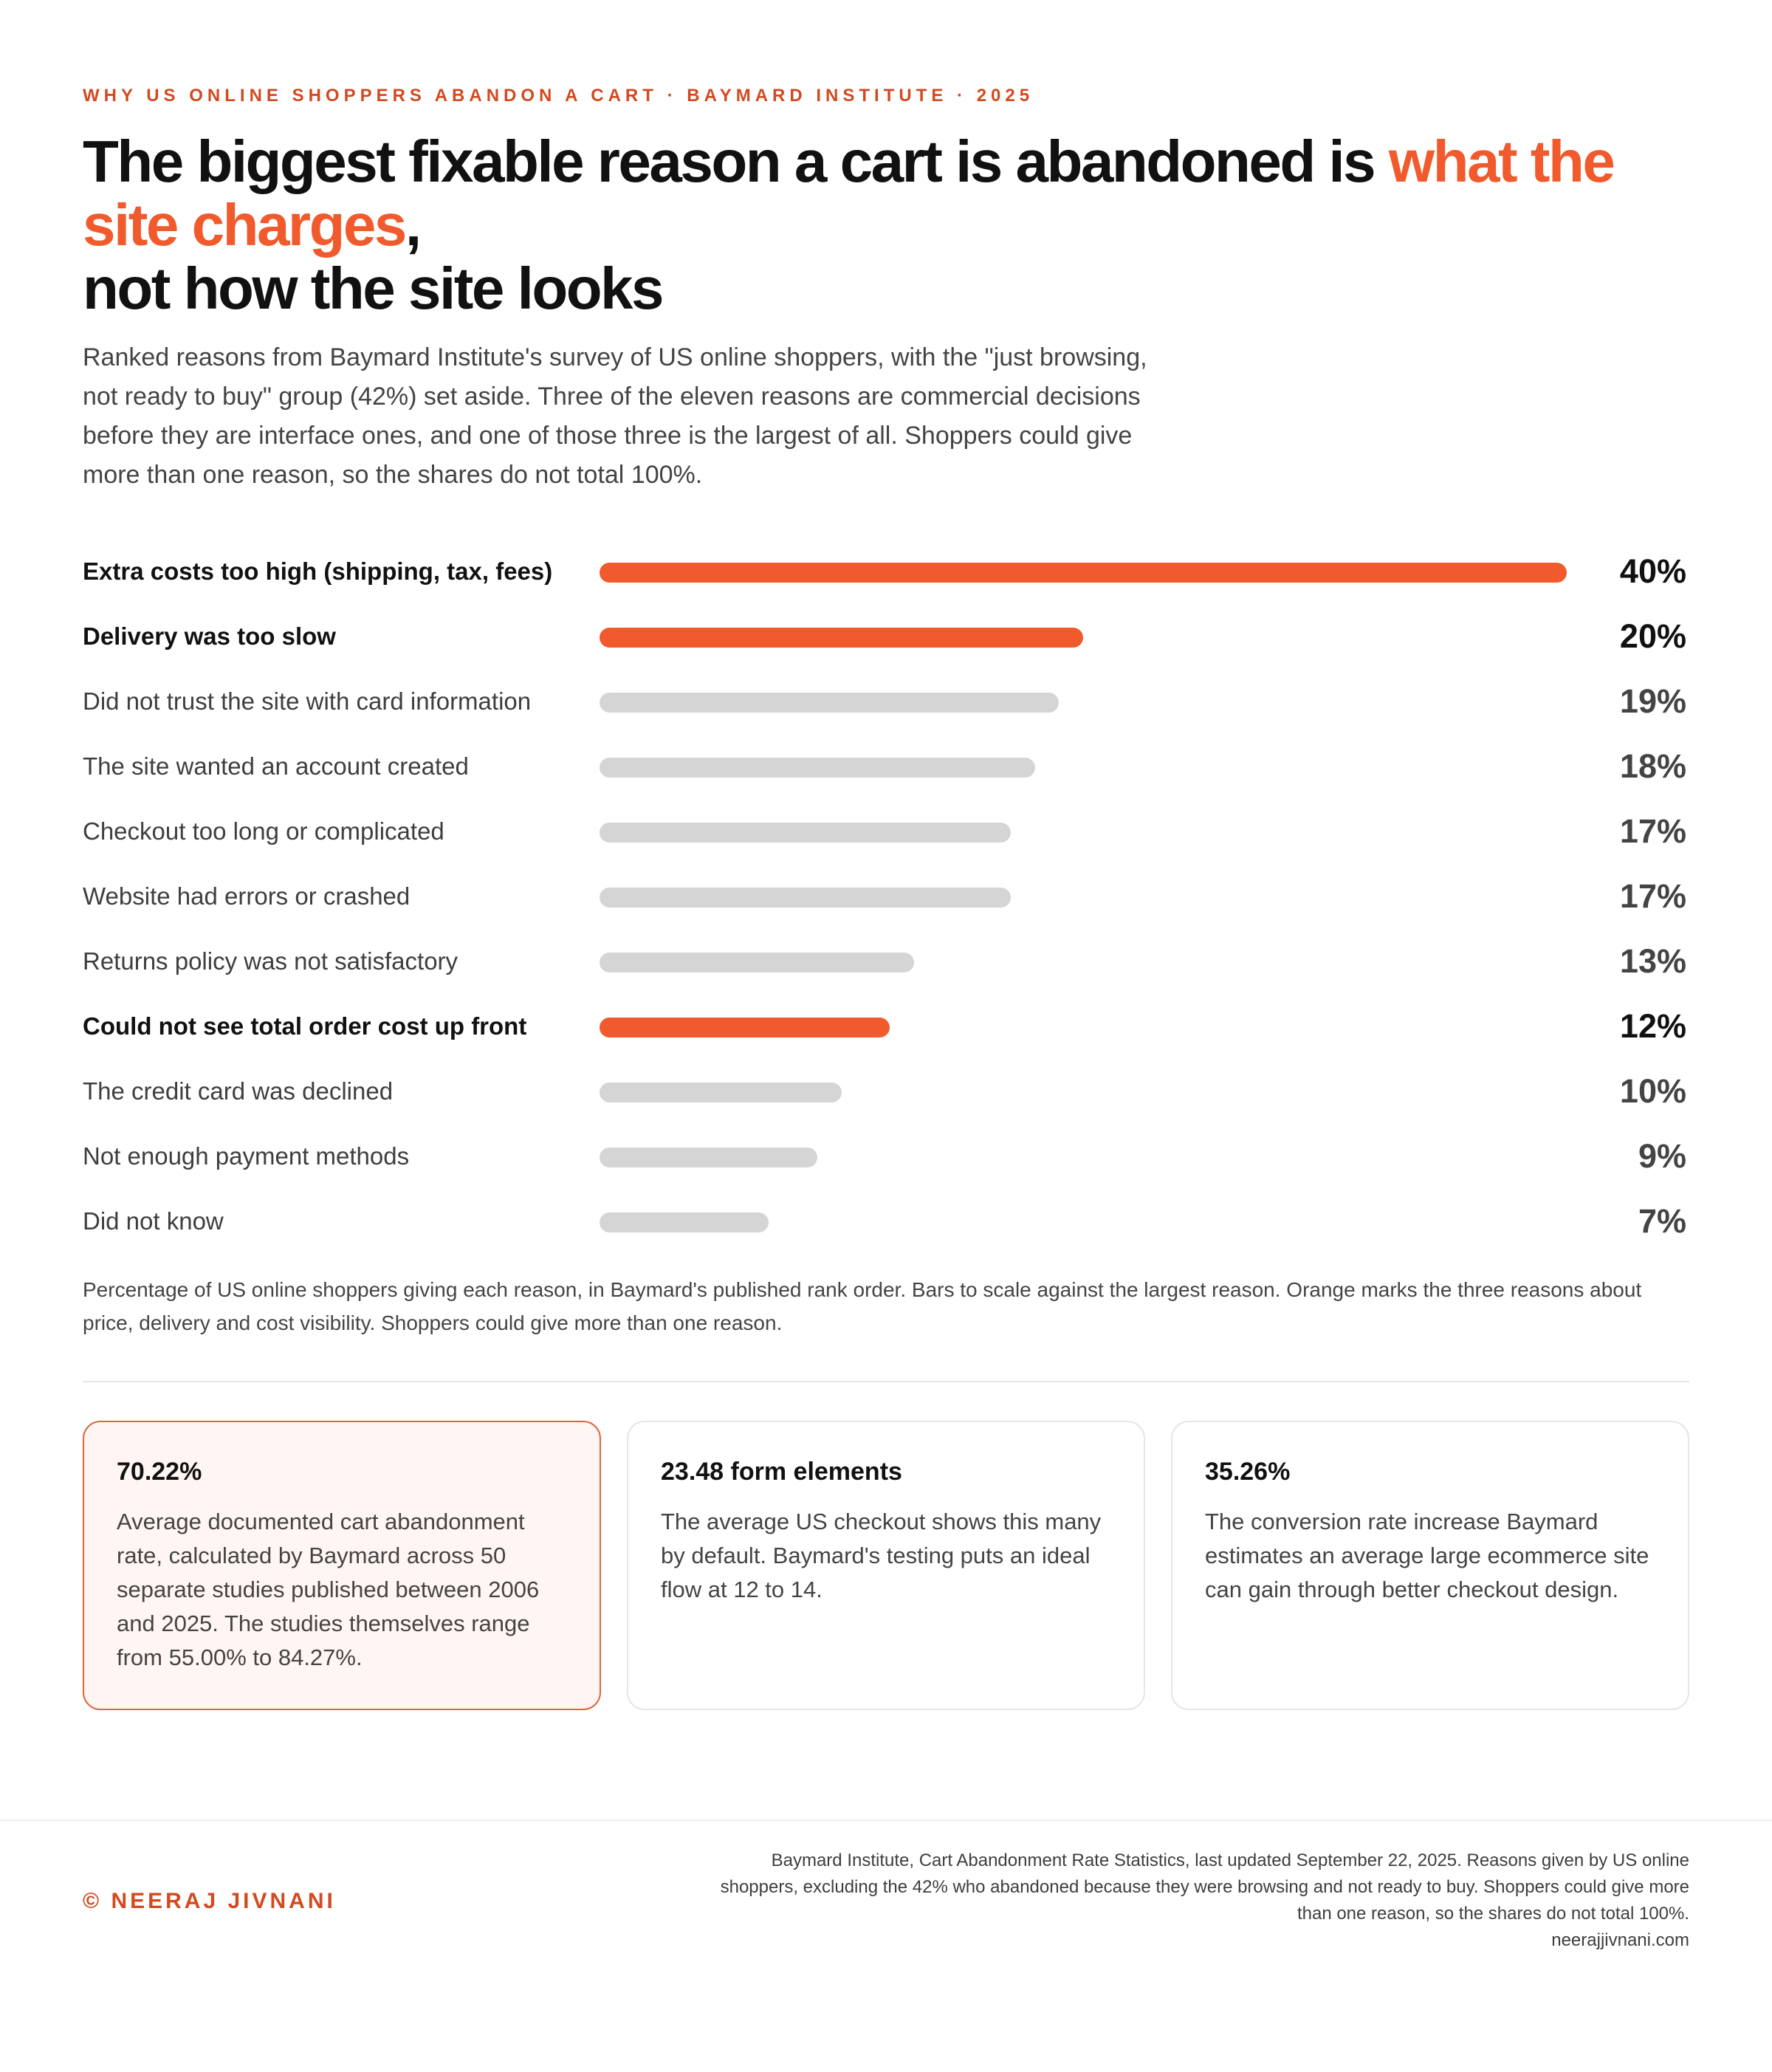 The image size is (1772, 2072). What do you see at coordinates (886, 1156) in the screenshot?
I see `chart-row: Not enough payment methods 9%` at bounding box center [886, 1156].